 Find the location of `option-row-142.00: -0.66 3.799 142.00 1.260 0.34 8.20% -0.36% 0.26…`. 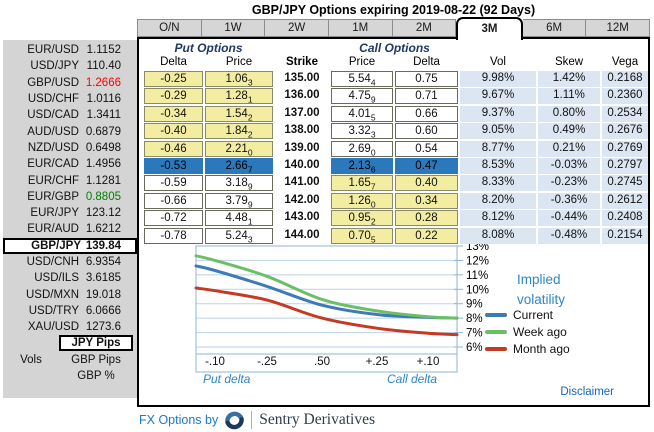

option-row-142.00: -0.66 3.799 142.00 1.260 0.34 8.20% -0.36% 0.26… is located at coordinates (393, 201).